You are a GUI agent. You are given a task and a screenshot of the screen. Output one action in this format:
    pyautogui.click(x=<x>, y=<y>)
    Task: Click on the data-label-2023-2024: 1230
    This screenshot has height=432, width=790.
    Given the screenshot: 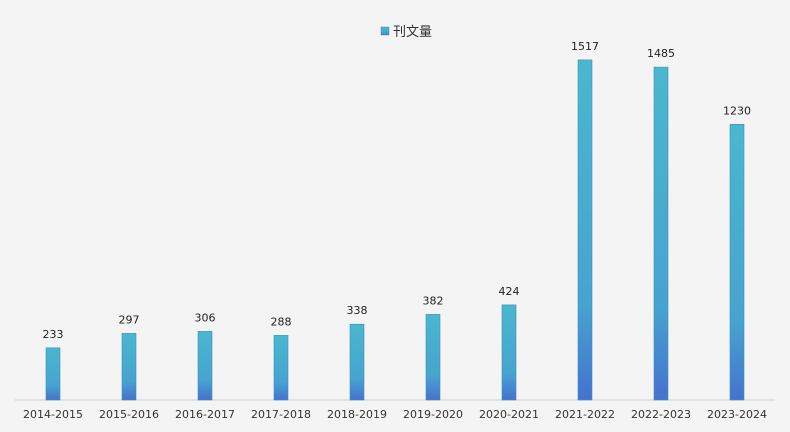 What is the action you would take?
    pyautogui.click(x=737, y=110)
    